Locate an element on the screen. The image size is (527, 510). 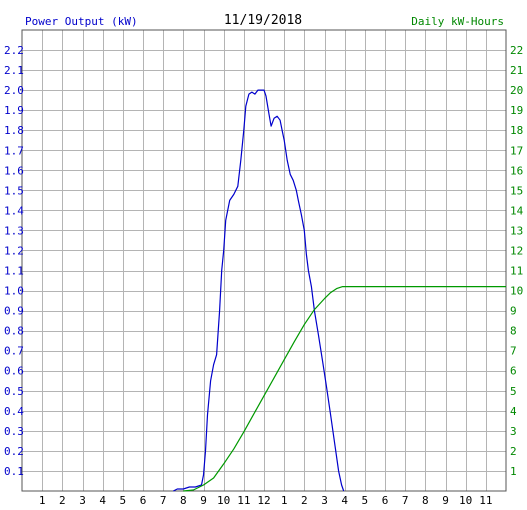
y-left-tick-label: 0.3 is located at coordinates (14, 431).